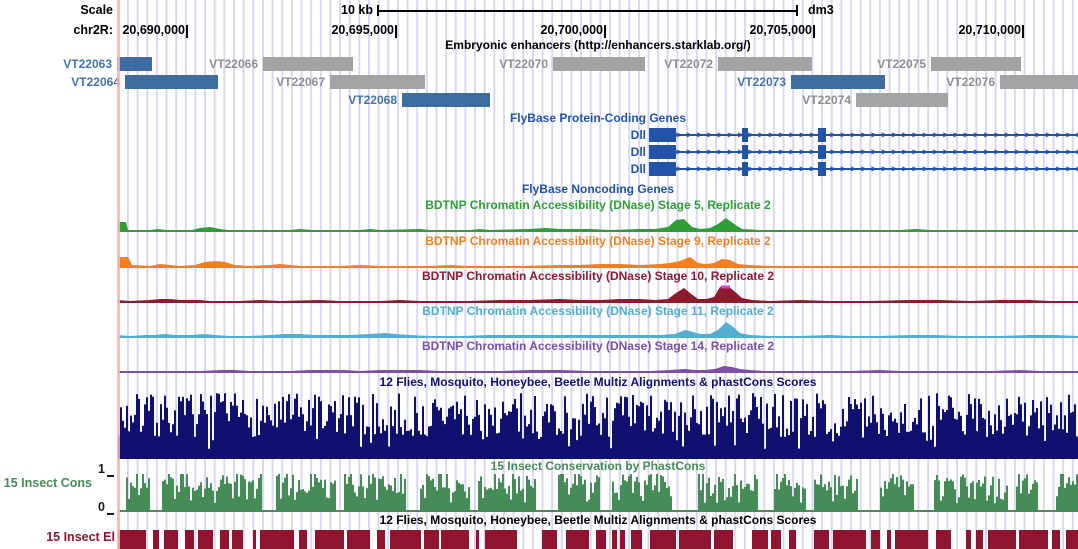 The image size is (1078, 549). Describe the element at coordinates (87, 64) in the screenshot. I see `enhancer-label-vt22063: VT22063` at that location.